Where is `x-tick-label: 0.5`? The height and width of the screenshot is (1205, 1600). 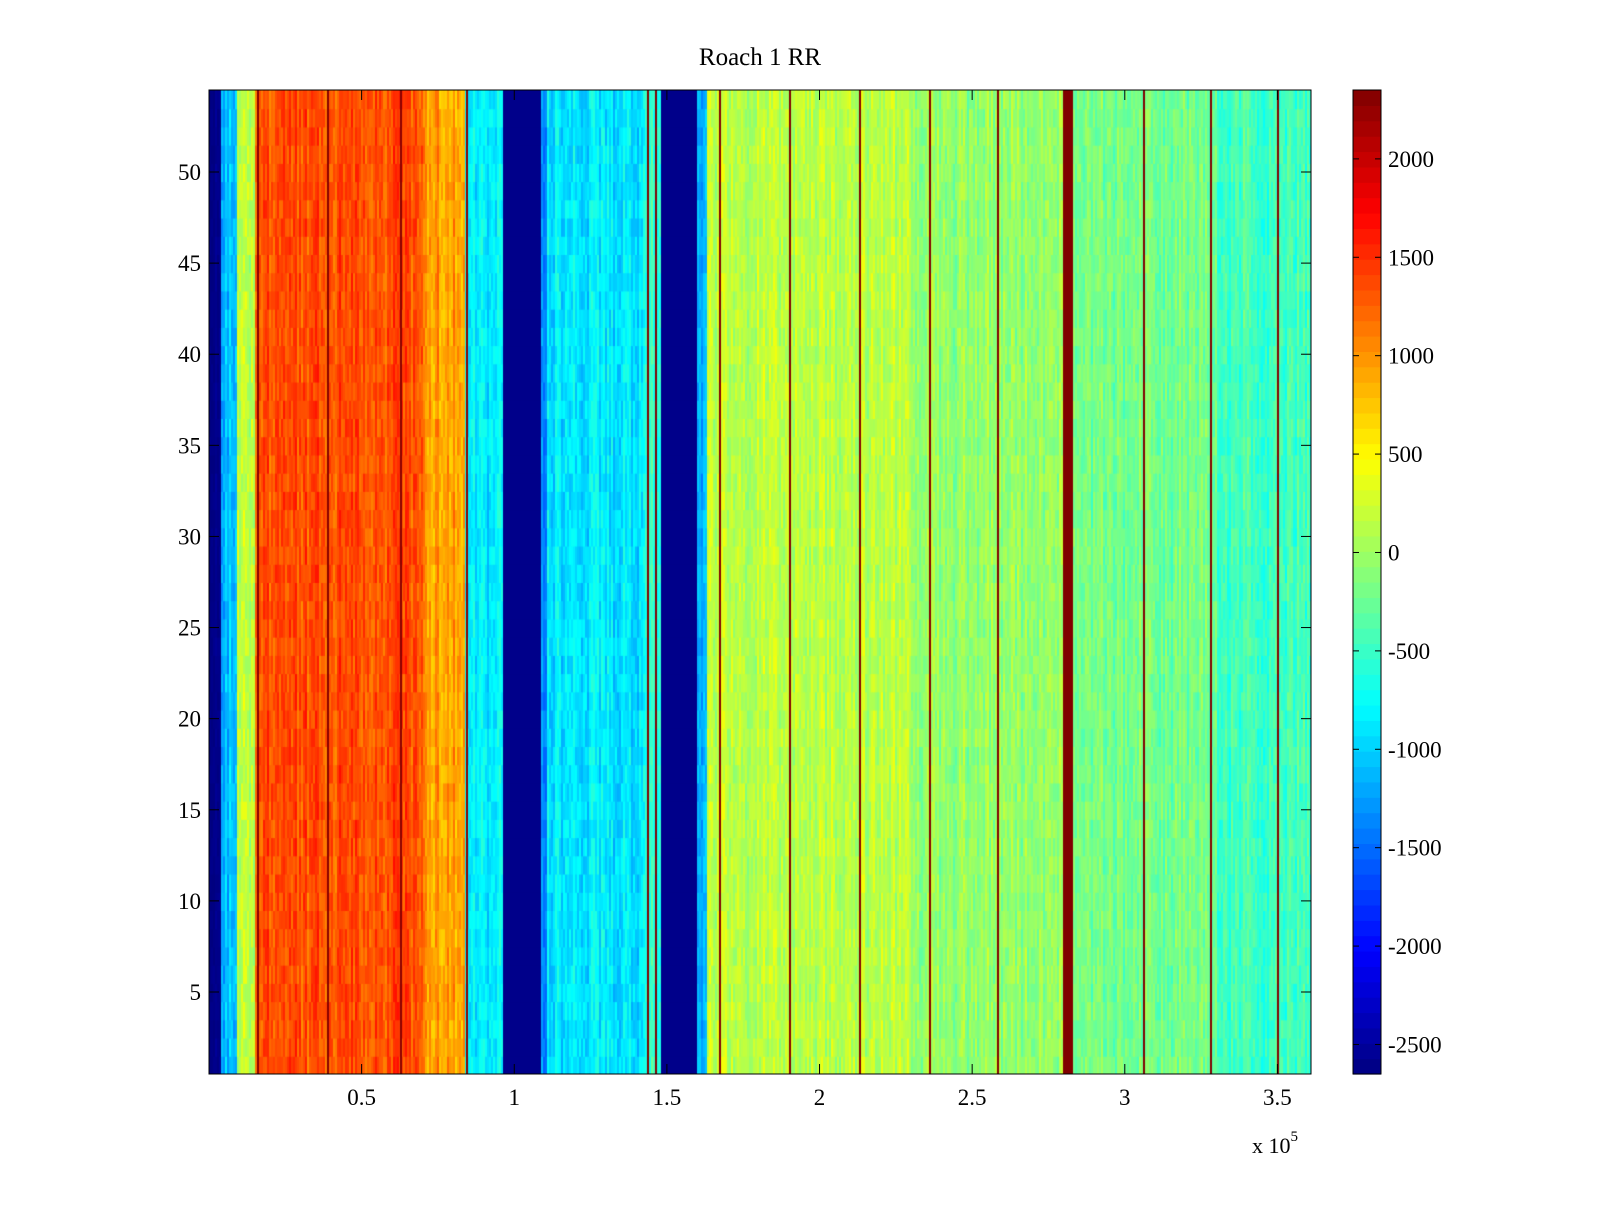
x-tick-label: 0.5 is located at coordinates (361, 1097).